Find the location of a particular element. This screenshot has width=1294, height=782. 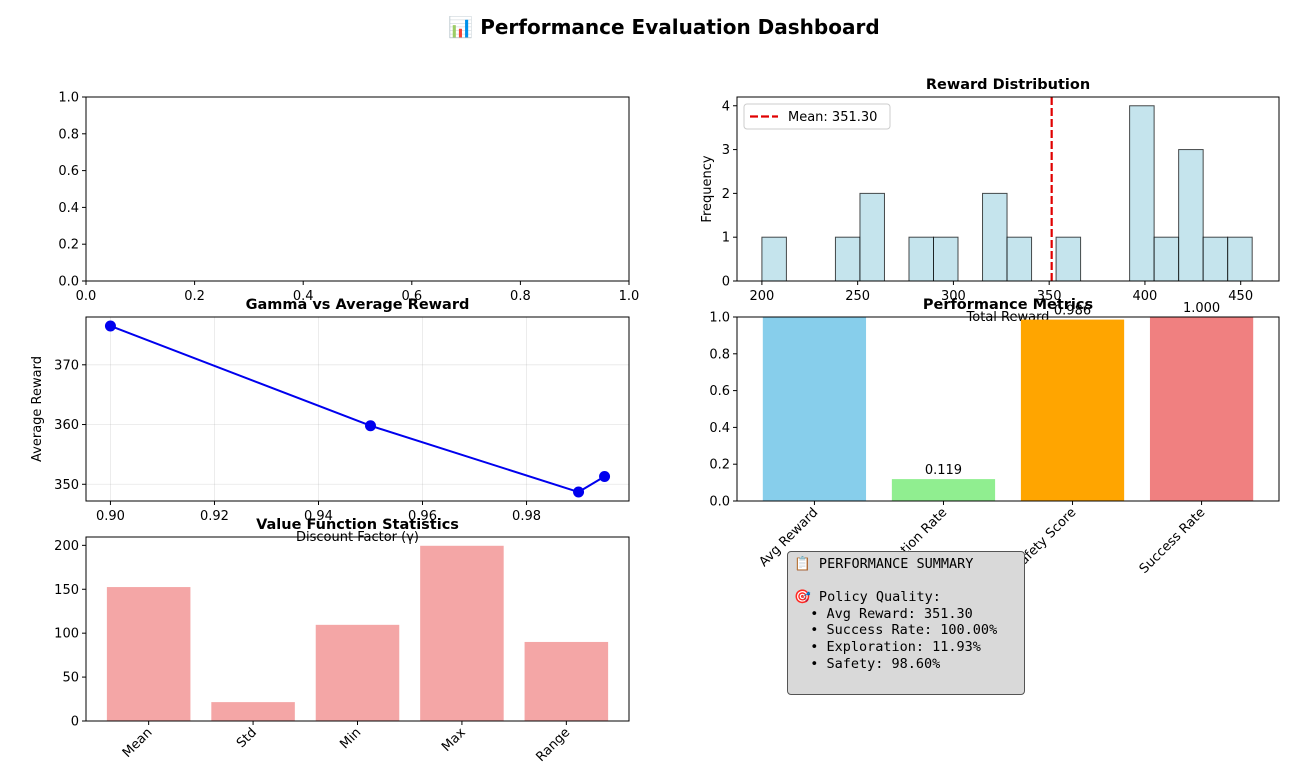

y-tick-label: 1.0 is located at coordinates (68, 98).